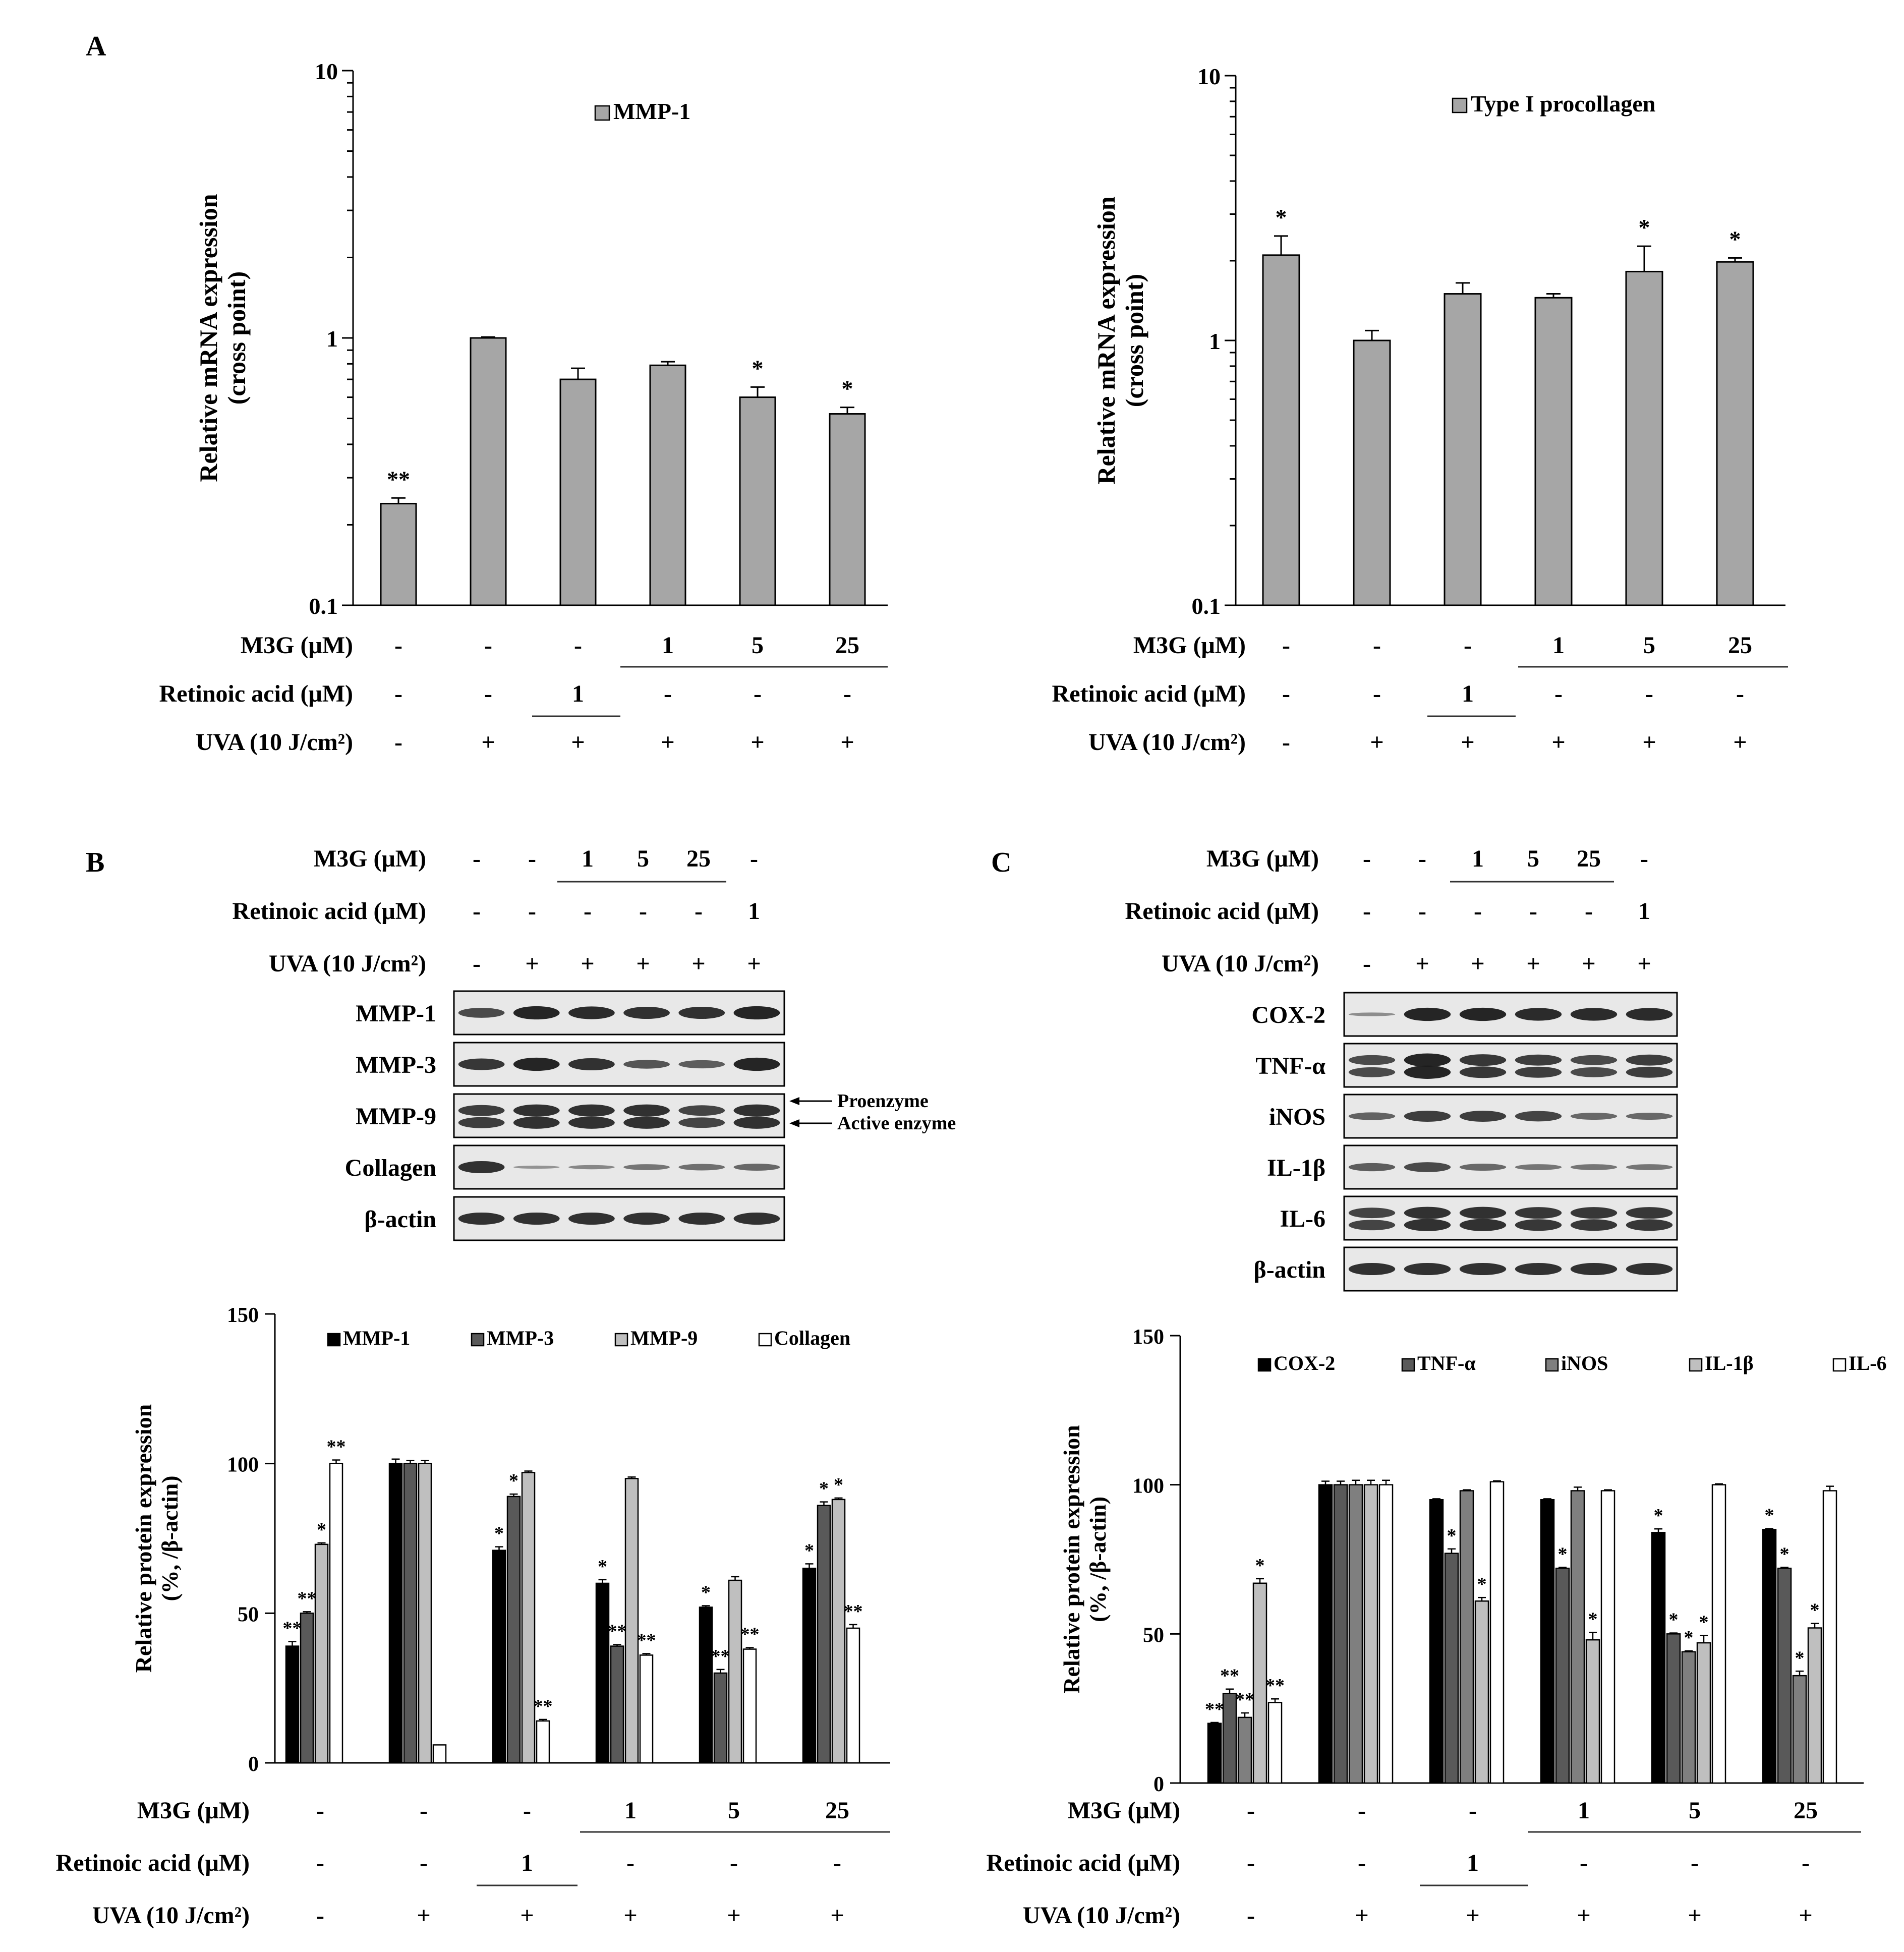 Image resolution: width=1904 pixels, height=1952 pixels. What do you see at coordinates (396, 1065) in the screenshot?
I see `blot-row-label: MMP-3` at bounding box center [396, 1065].